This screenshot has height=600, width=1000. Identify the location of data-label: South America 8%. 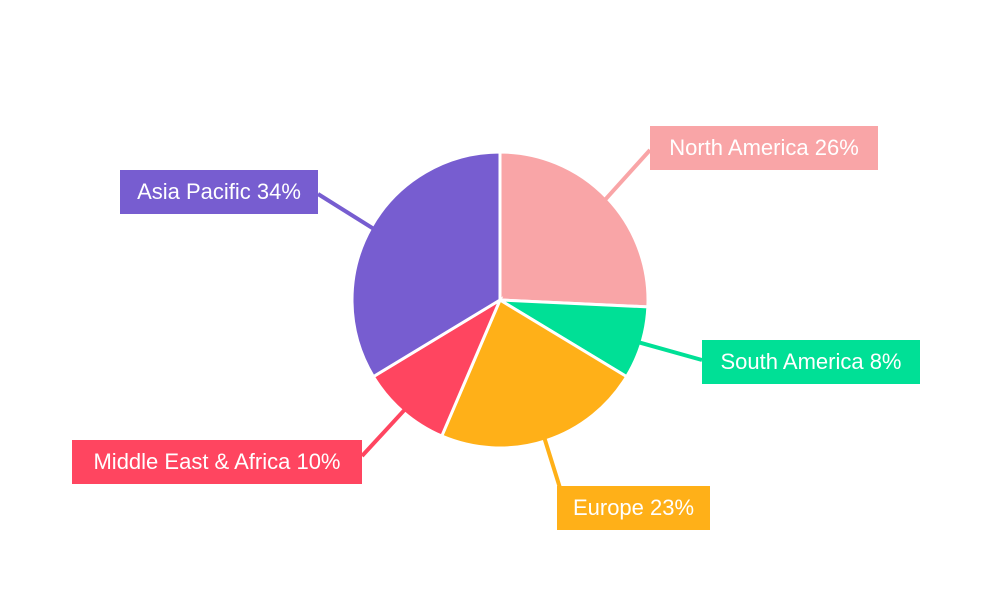
(811, 361).